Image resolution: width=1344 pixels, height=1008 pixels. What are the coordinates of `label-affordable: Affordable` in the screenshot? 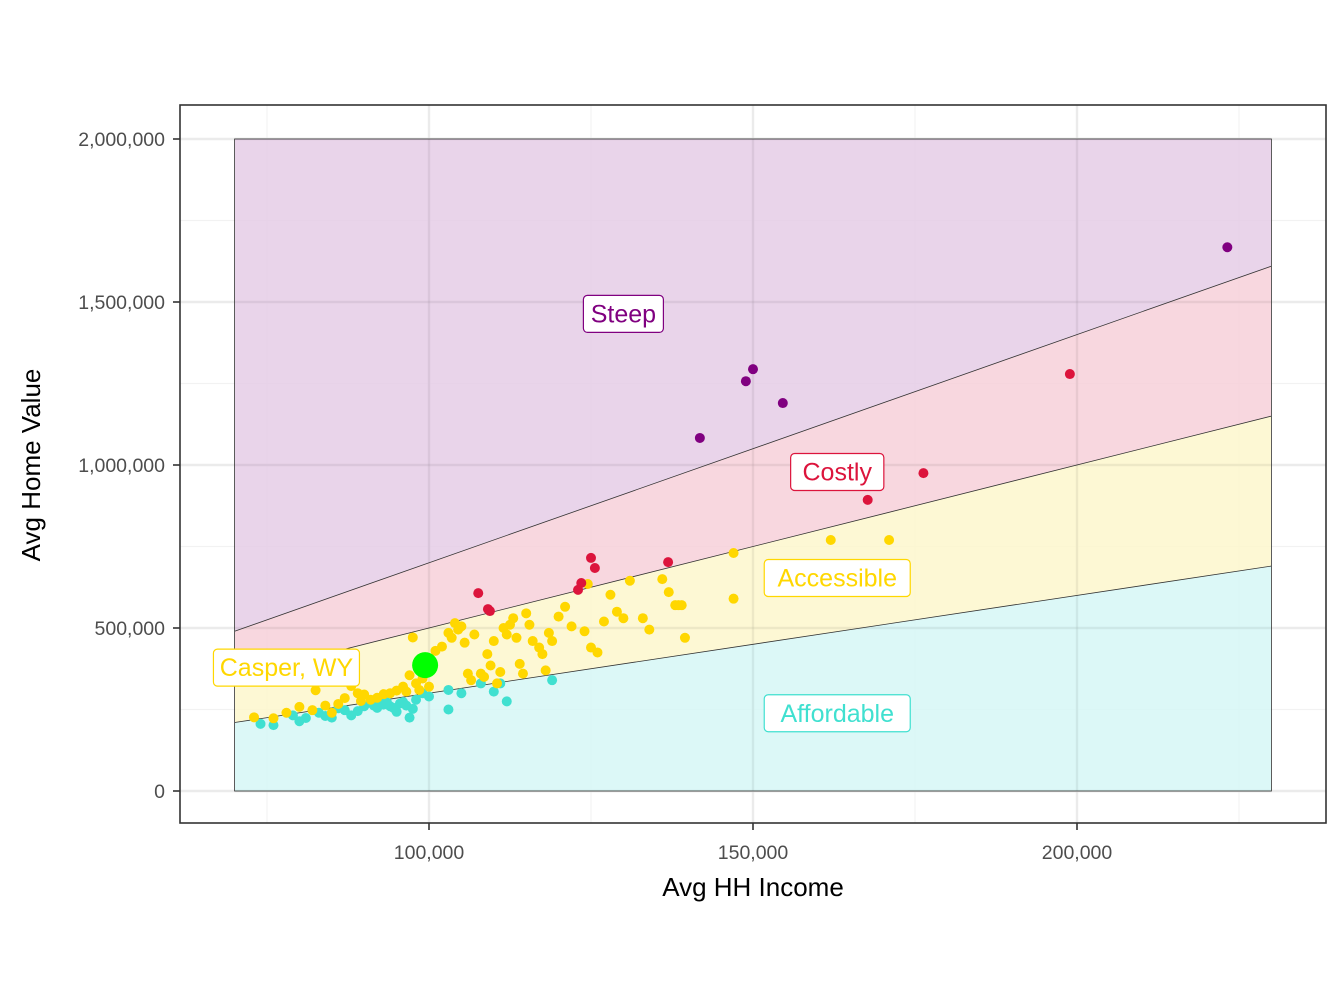 It's located at (837, 713).